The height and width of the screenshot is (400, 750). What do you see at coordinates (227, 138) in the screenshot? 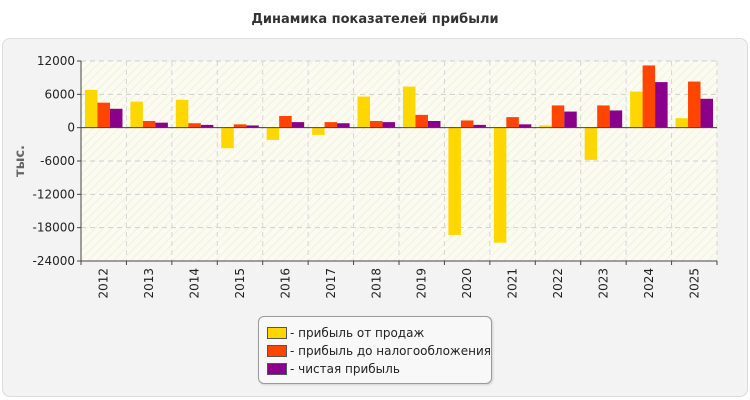
I see `bar-прибыль-от-продаж-2015` at bounding box center [227, 138].